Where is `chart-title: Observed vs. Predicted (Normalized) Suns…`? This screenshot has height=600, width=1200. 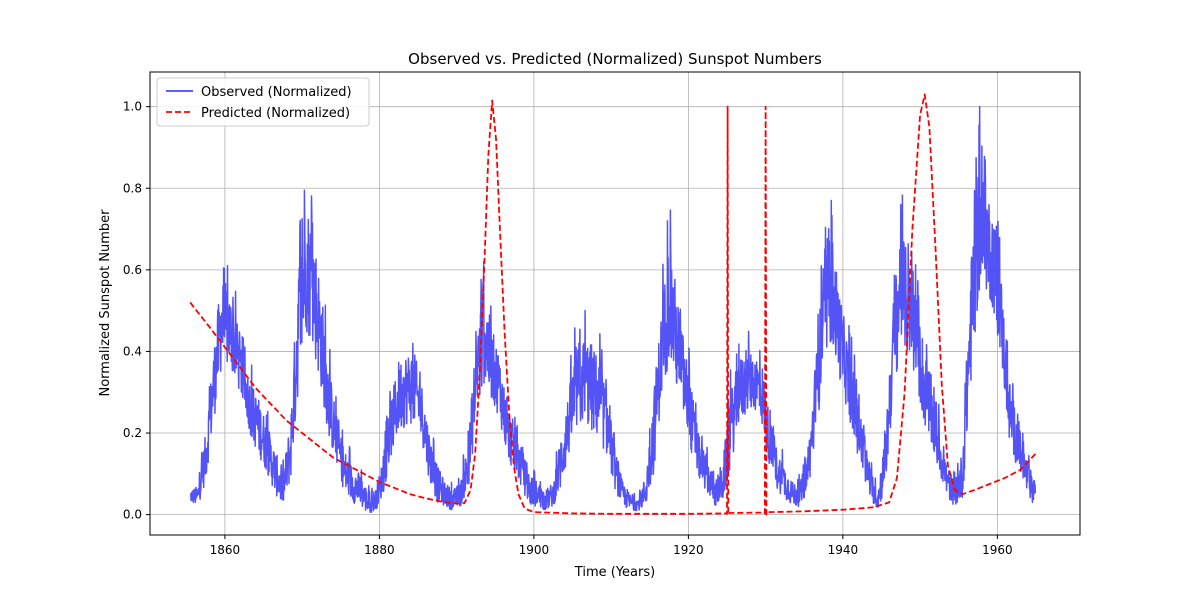 chart-title: Observed vs. Predicted (Normalized) Suns… is located at coordinates (615, 59).